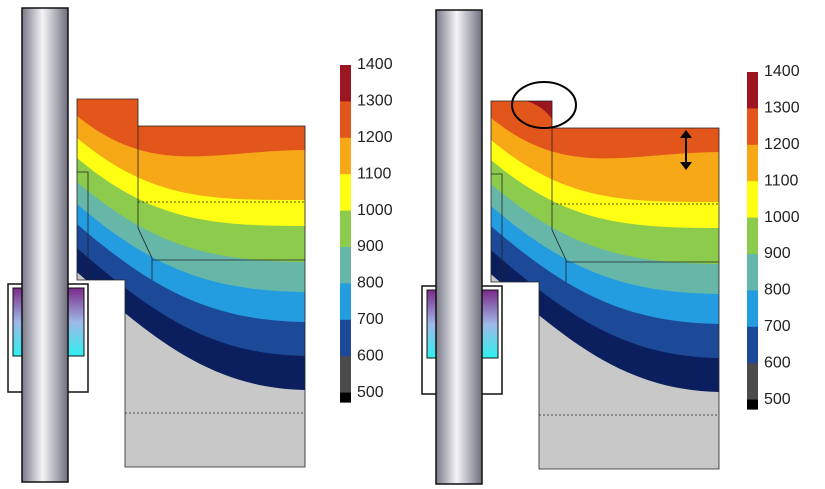 The width and height of the screenshot is (825, 489). What do you see at coordinates (686, 150) in the screenshot?
I see `arrow-head` at bounding box center [686, 150].